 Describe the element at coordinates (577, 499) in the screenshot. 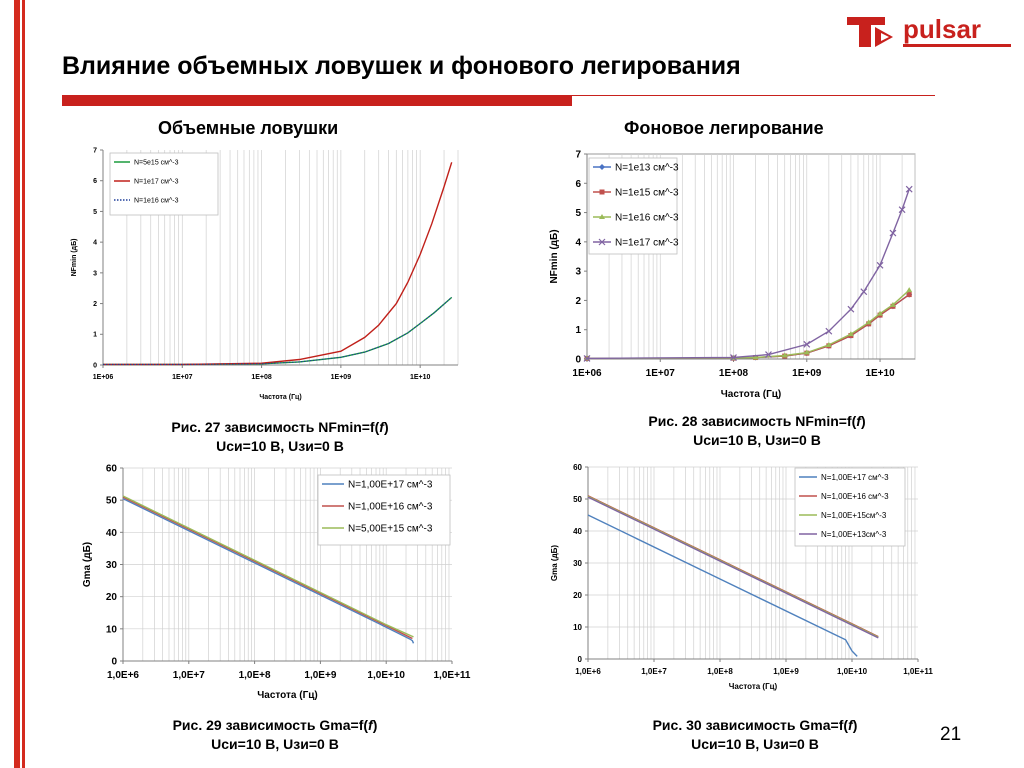

I see `y-tick-label: 50` at that location.